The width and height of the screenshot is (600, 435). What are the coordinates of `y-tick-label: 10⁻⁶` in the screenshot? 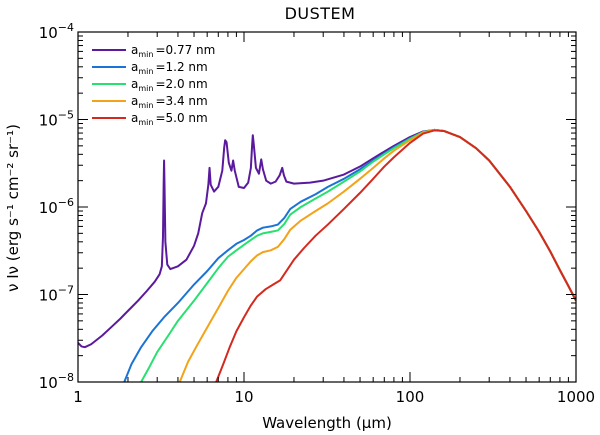 It's located at (56, 206).